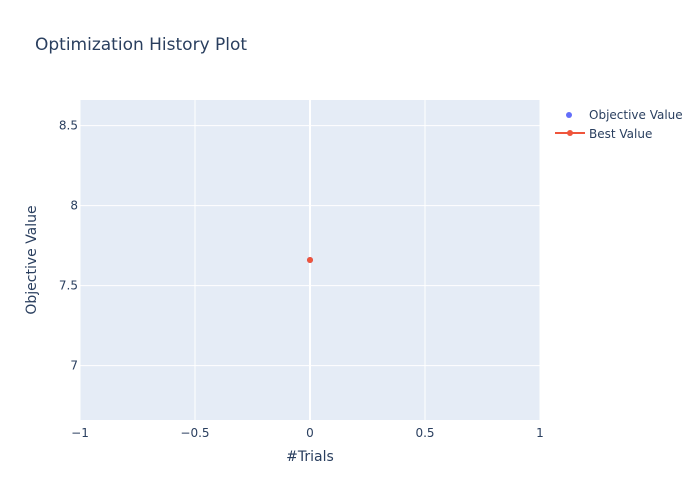 This screenshot has height=500, width=700. Describe the element at coordinates (74, 206) in the screenshot. I see `y-tick-label: 8` at that location.